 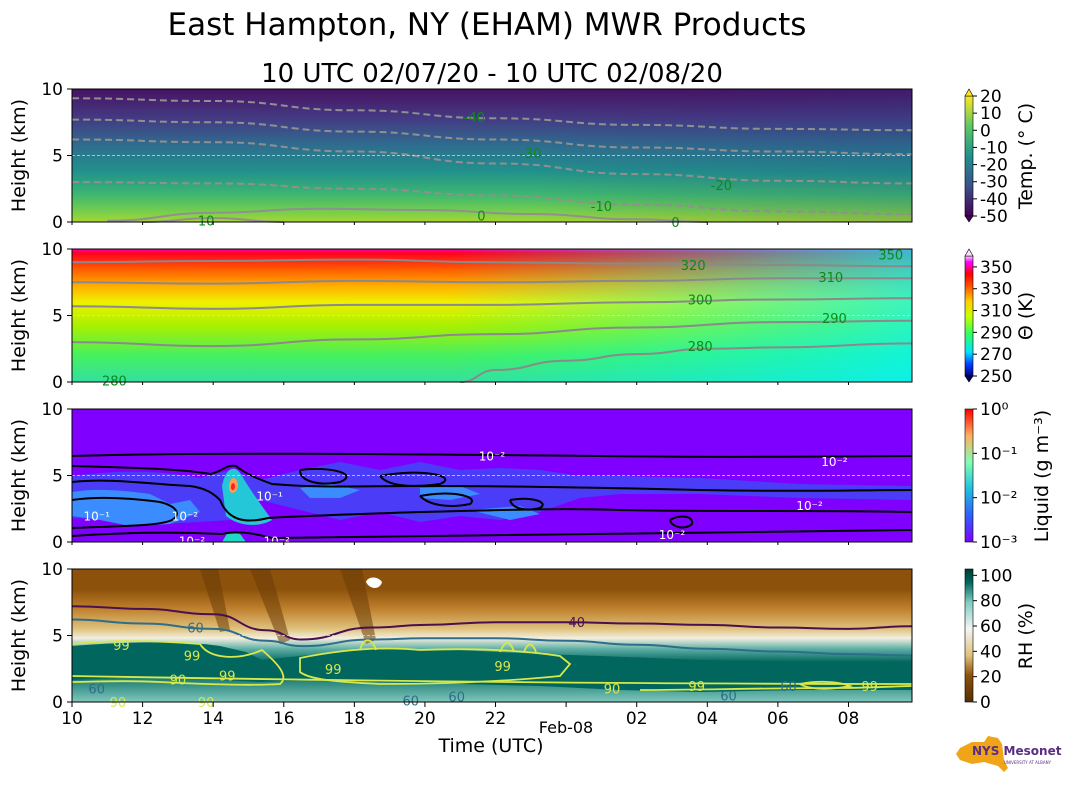 I want to click on relative_humidity-ytick-label: 10, so click(x=52, y=570).